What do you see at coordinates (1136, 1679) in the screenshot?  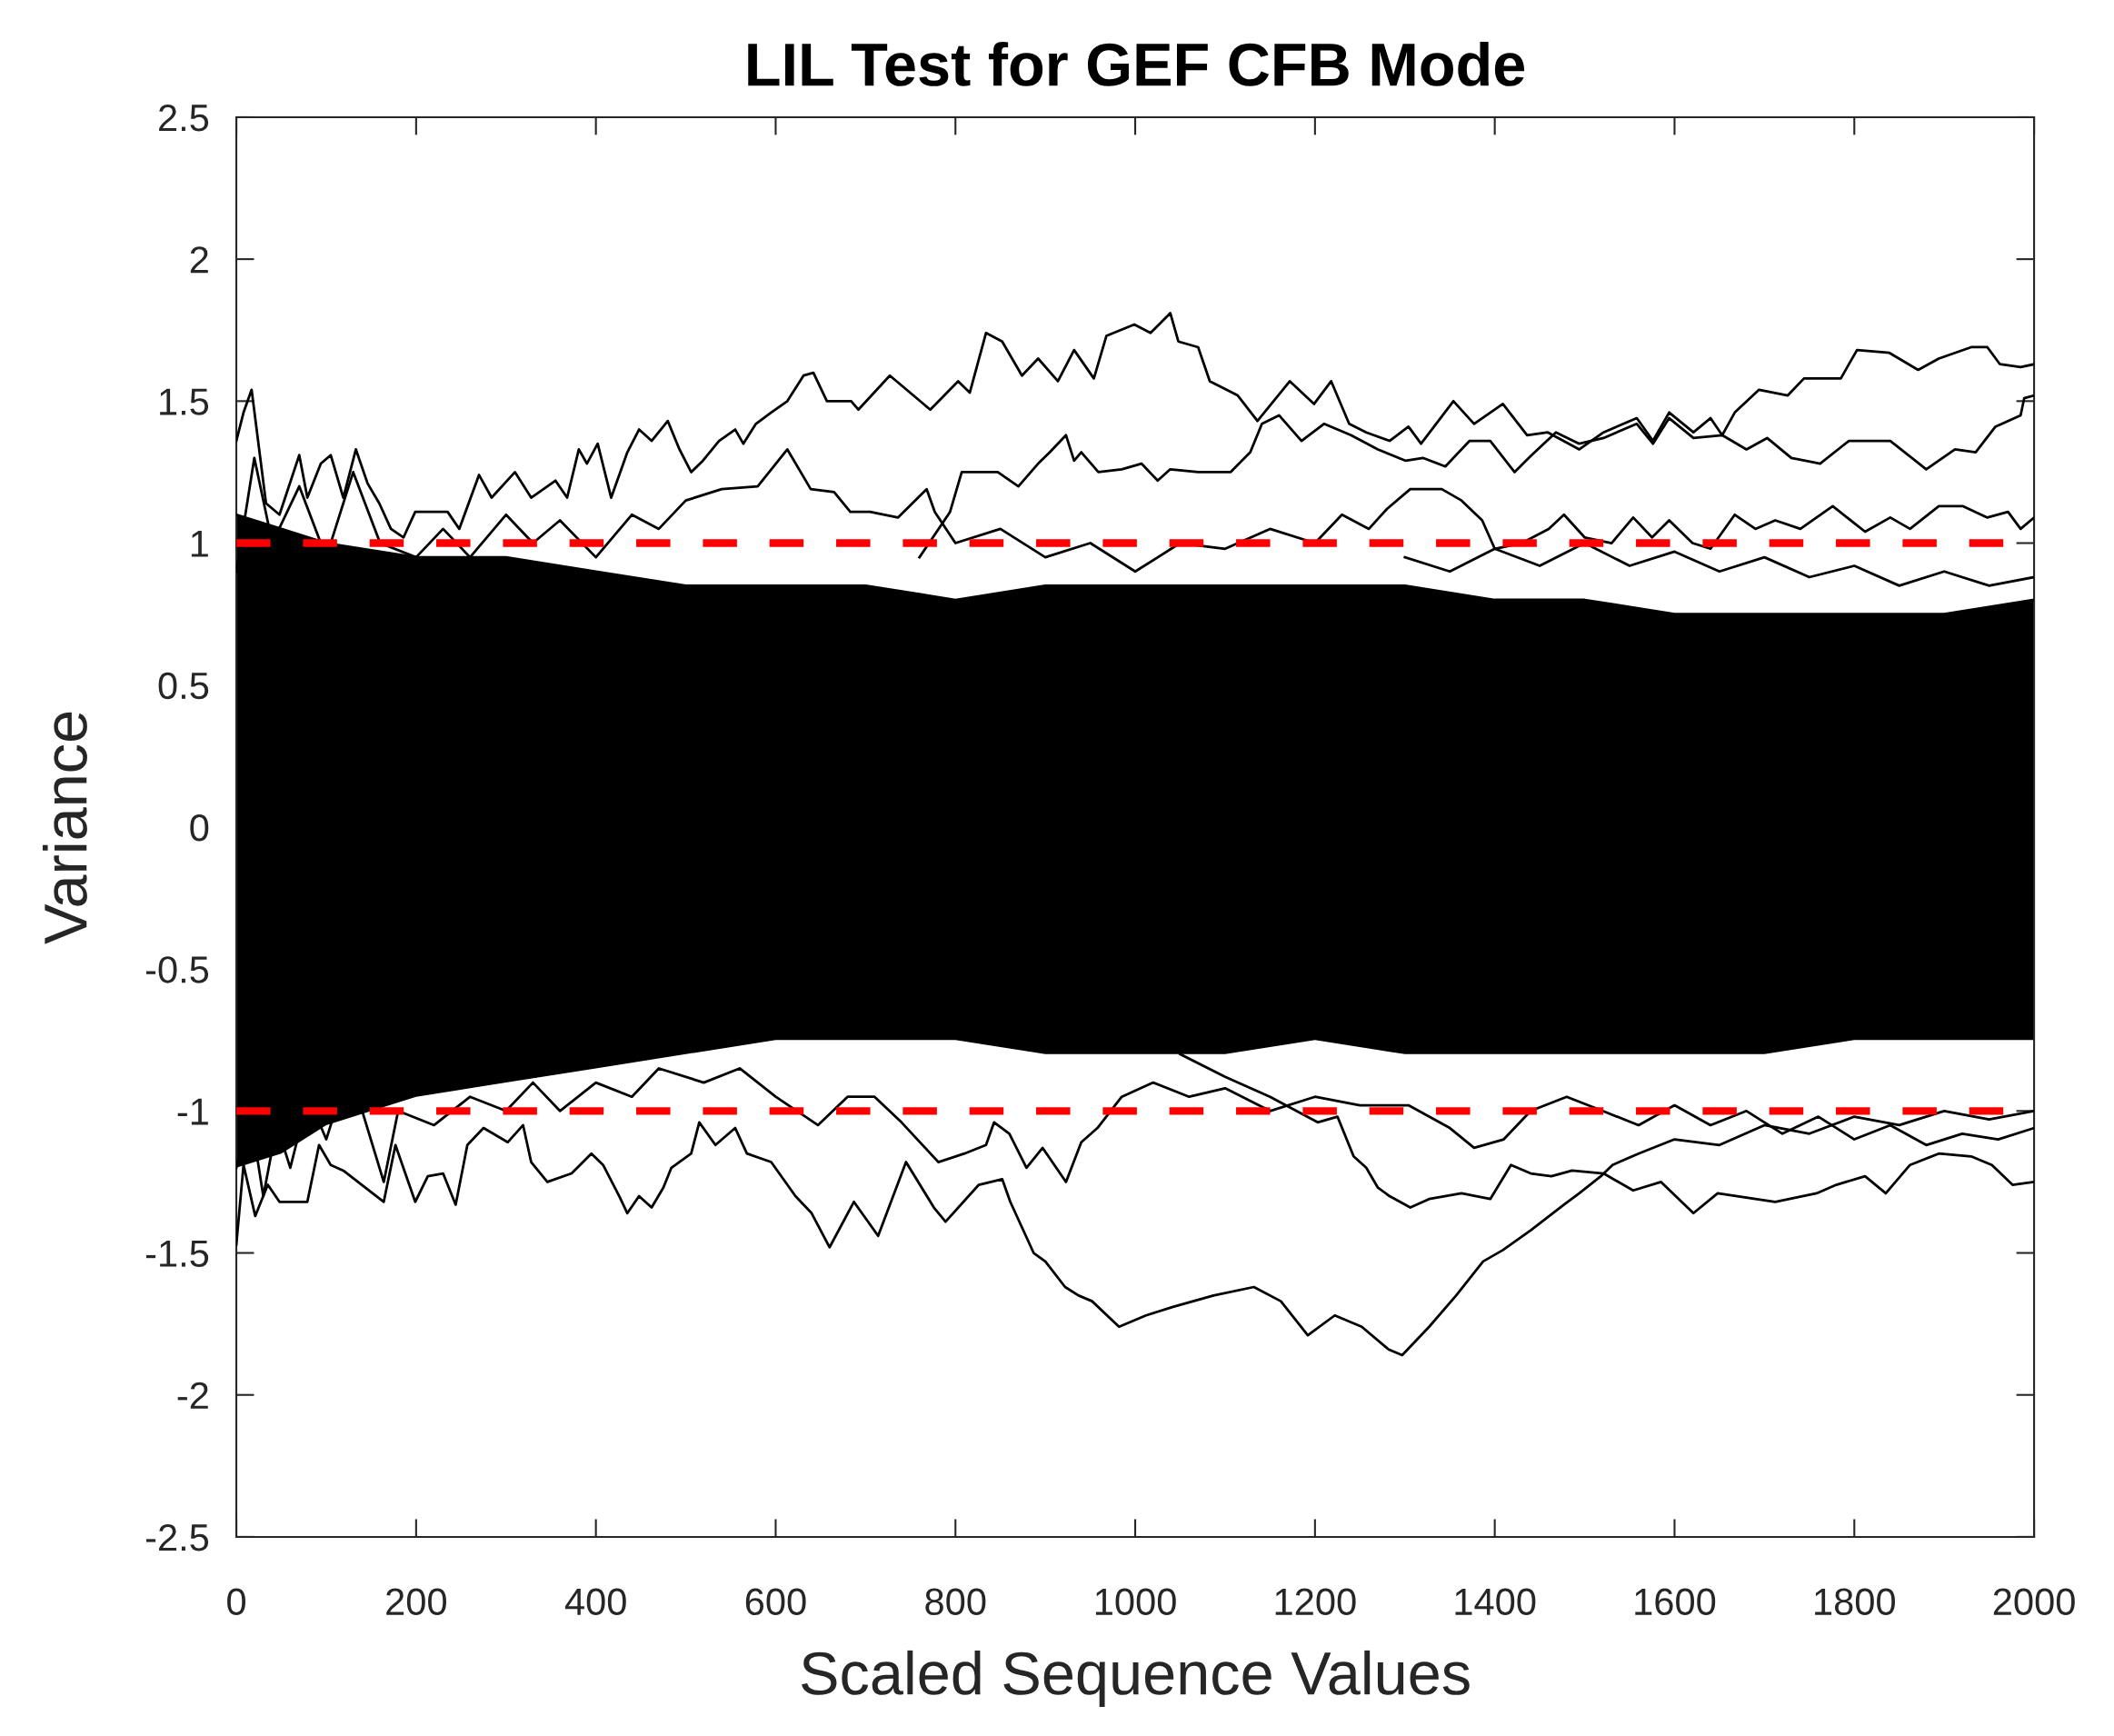 I see `x-axis-title: Scaled Sequence Values` at bounding box center [1136, 1679].